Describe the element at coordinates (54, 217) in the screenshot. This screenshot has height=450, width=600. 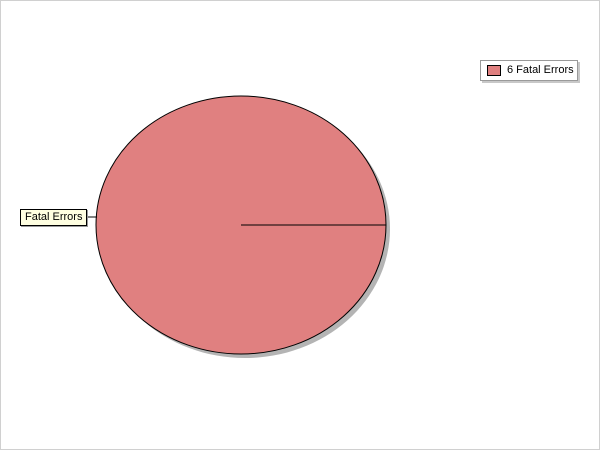
I see `slice-label-fatal-errors: Fatal Errors` at that location.